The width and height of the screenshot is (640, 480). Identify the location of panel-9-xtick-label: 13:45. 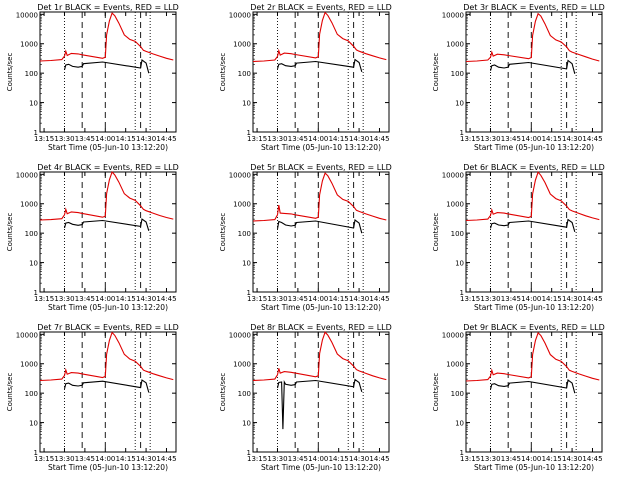
(511, 459).